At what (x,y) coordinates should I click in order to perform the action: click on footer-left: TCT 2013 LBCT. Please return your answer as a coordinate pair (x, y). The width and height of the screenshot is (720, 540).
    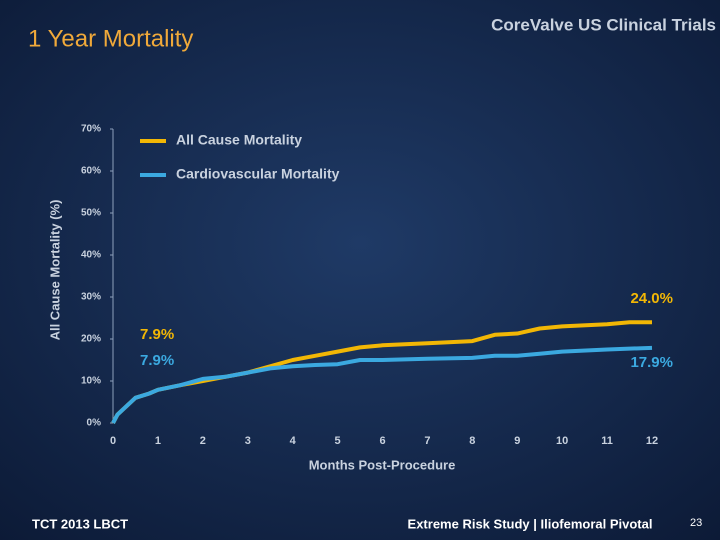
    Looking at the image, I should click on (80, 523).